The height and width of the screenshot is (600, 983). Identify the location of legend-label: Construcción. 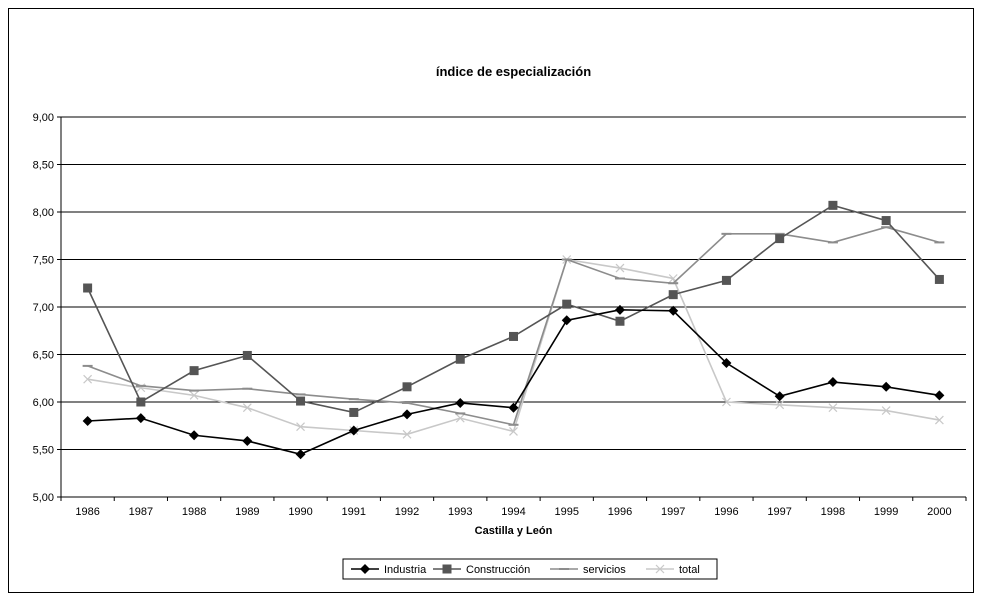
(498, 570).